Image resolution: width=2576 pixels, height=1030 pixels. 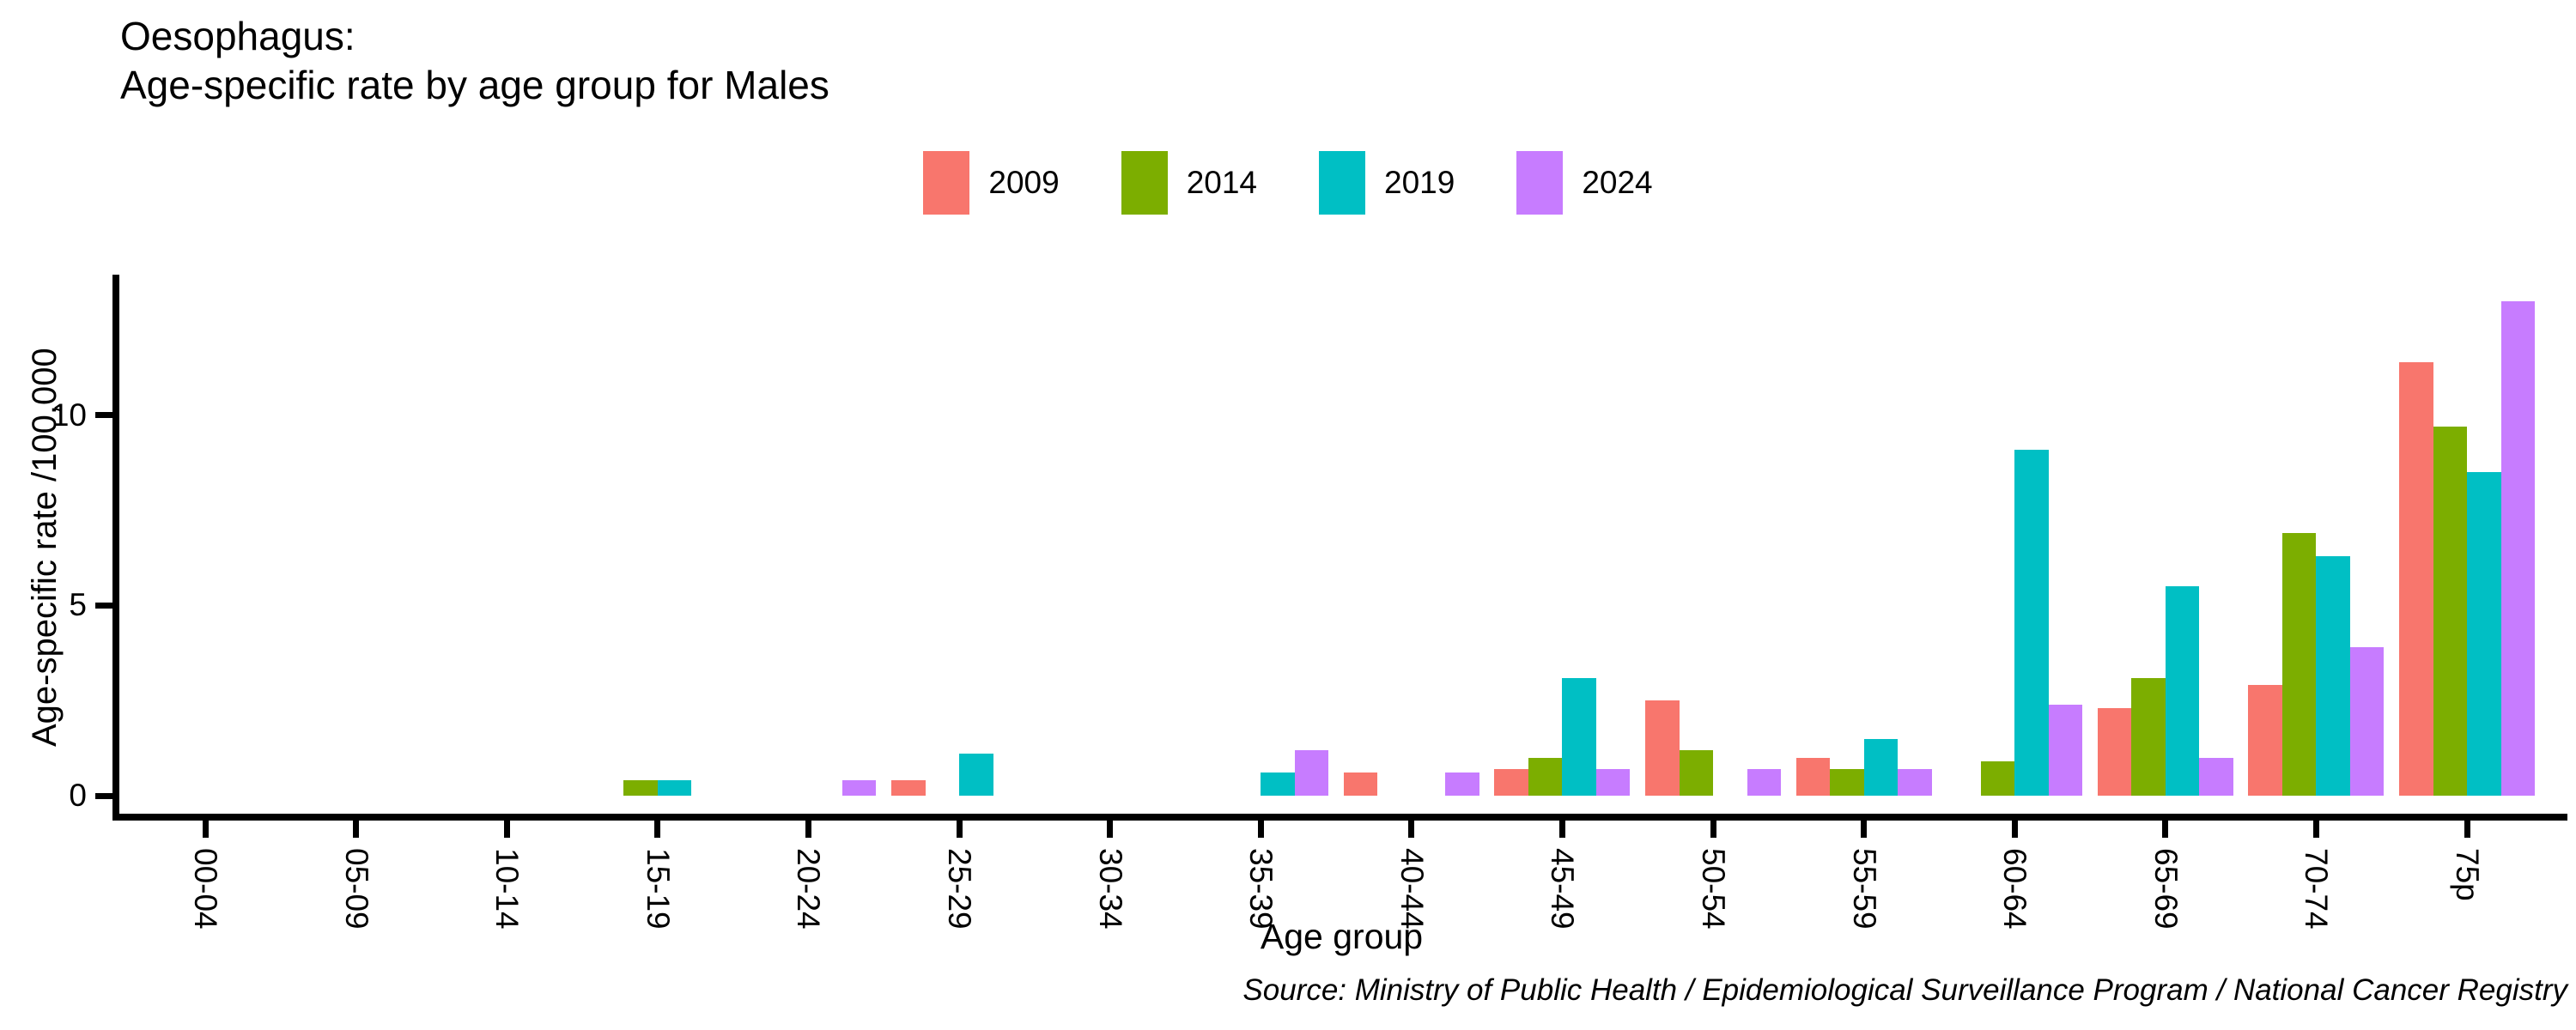 What do you see at coordinates (78, 605) in the screenshot?
I see `y-axis-tick-label: 5` at bounding box center [78, 605].